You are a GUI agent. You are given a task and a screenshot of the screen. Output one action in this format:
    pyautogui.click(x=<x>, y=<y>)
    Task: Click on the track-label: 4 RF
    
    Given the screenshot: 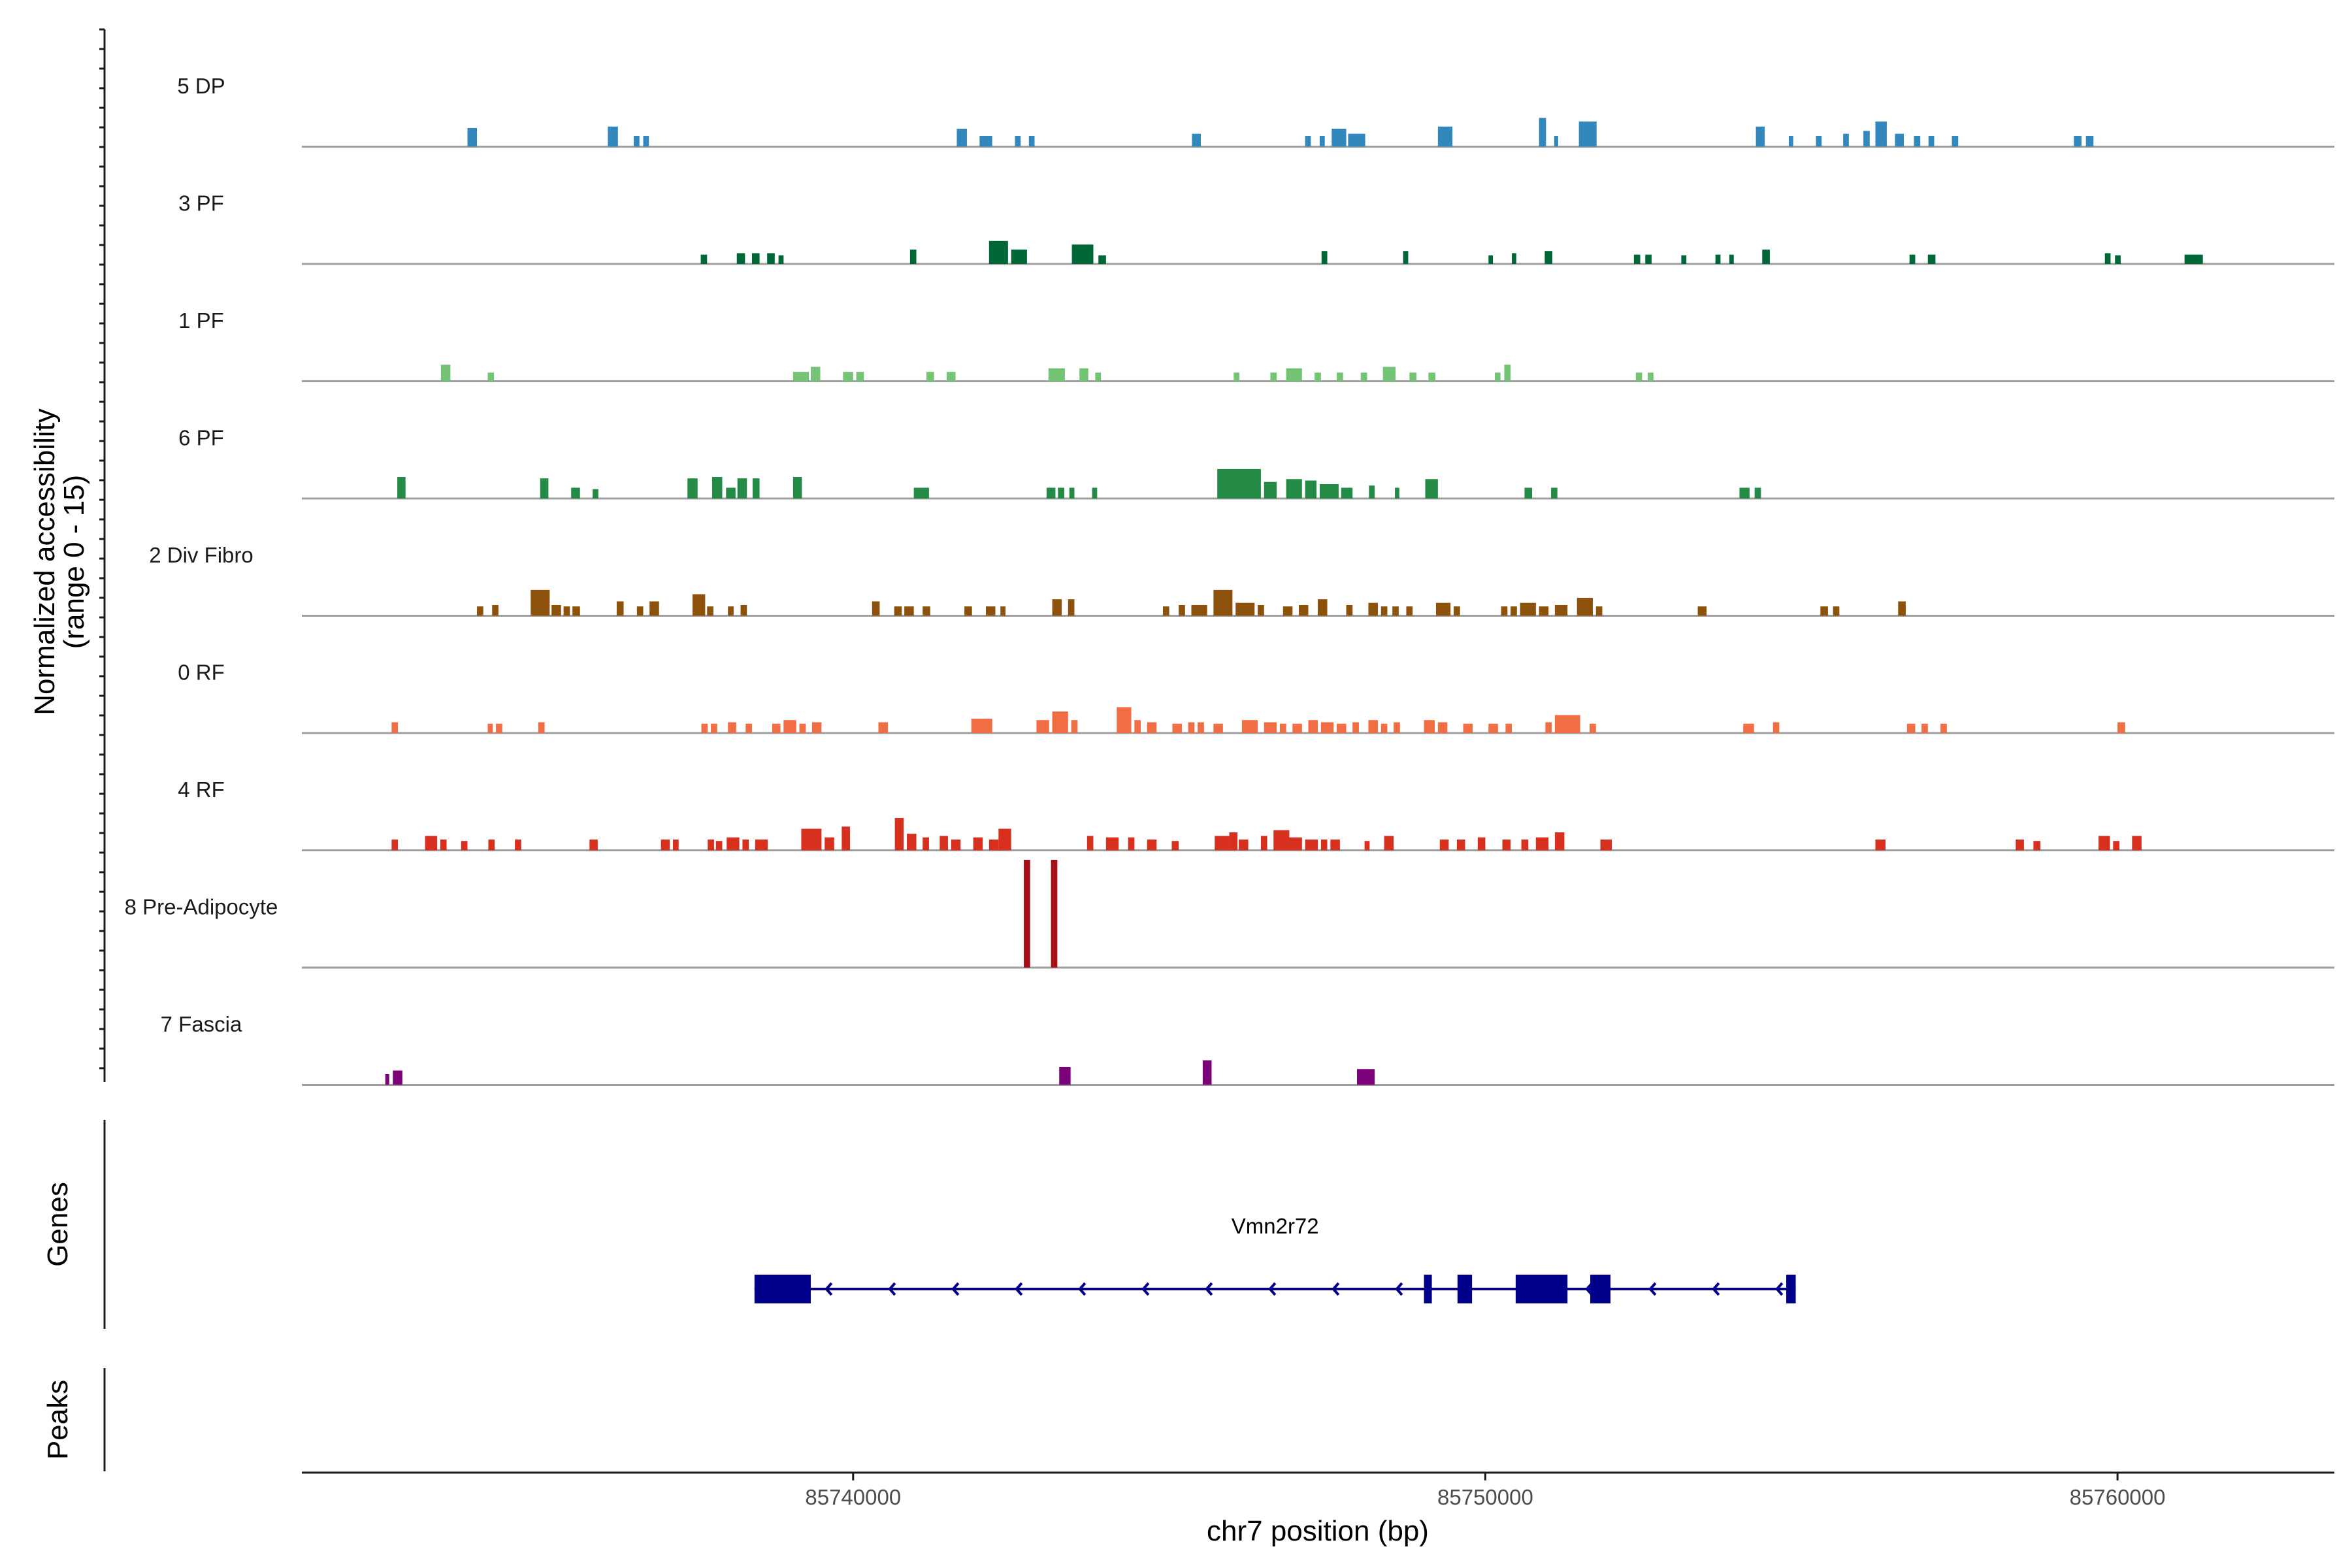 What is the action you would take?
    pyautogui.click(x=201, y=789)
    